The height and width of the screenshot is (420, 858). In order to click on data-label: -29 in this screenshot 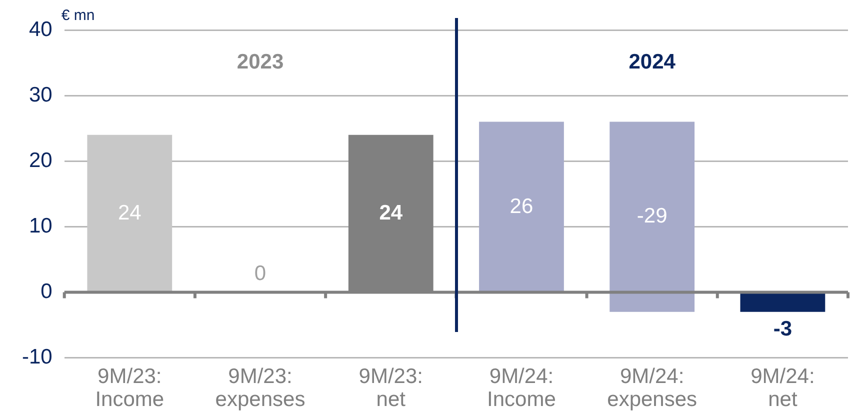, I will do `click(652, 216)`.